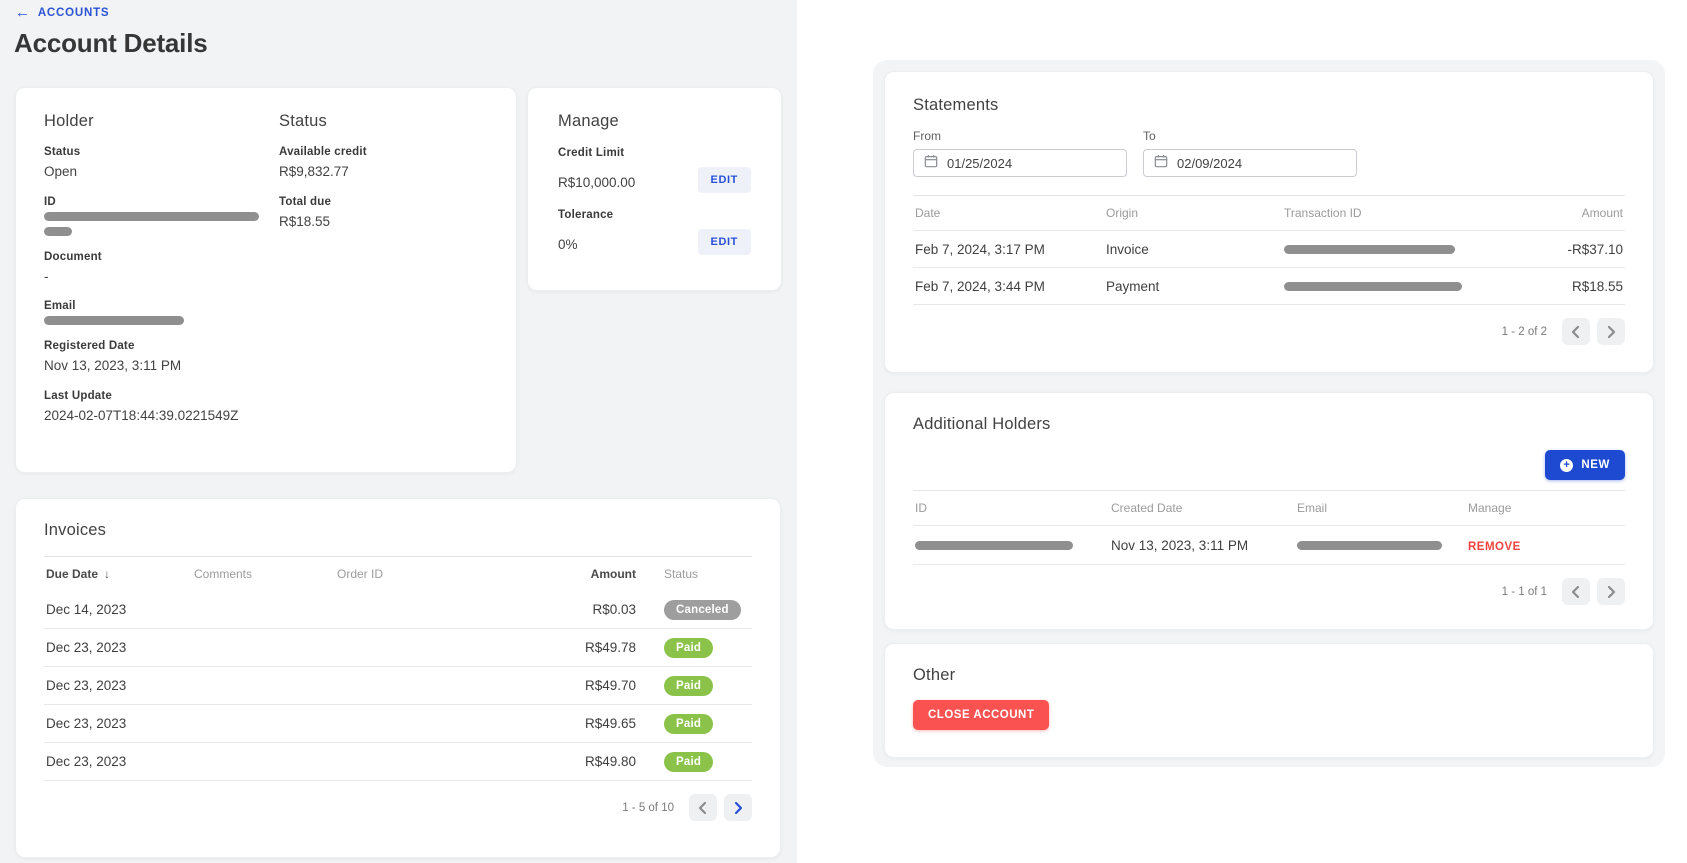 This screenshot has height=863, width=1687. What do you see at coordinates (1312, 508) in the screenshot?
I see `col-email: Email` at bounding box center [1312, 508].